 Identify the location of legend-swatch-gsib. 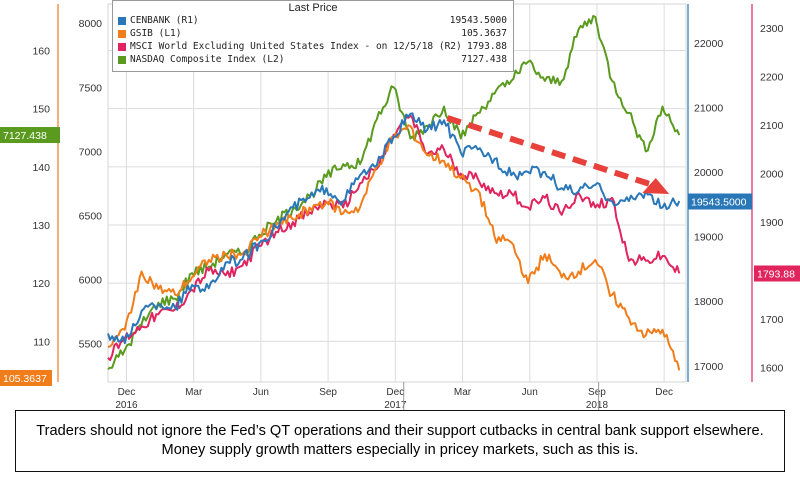
(122, 34).